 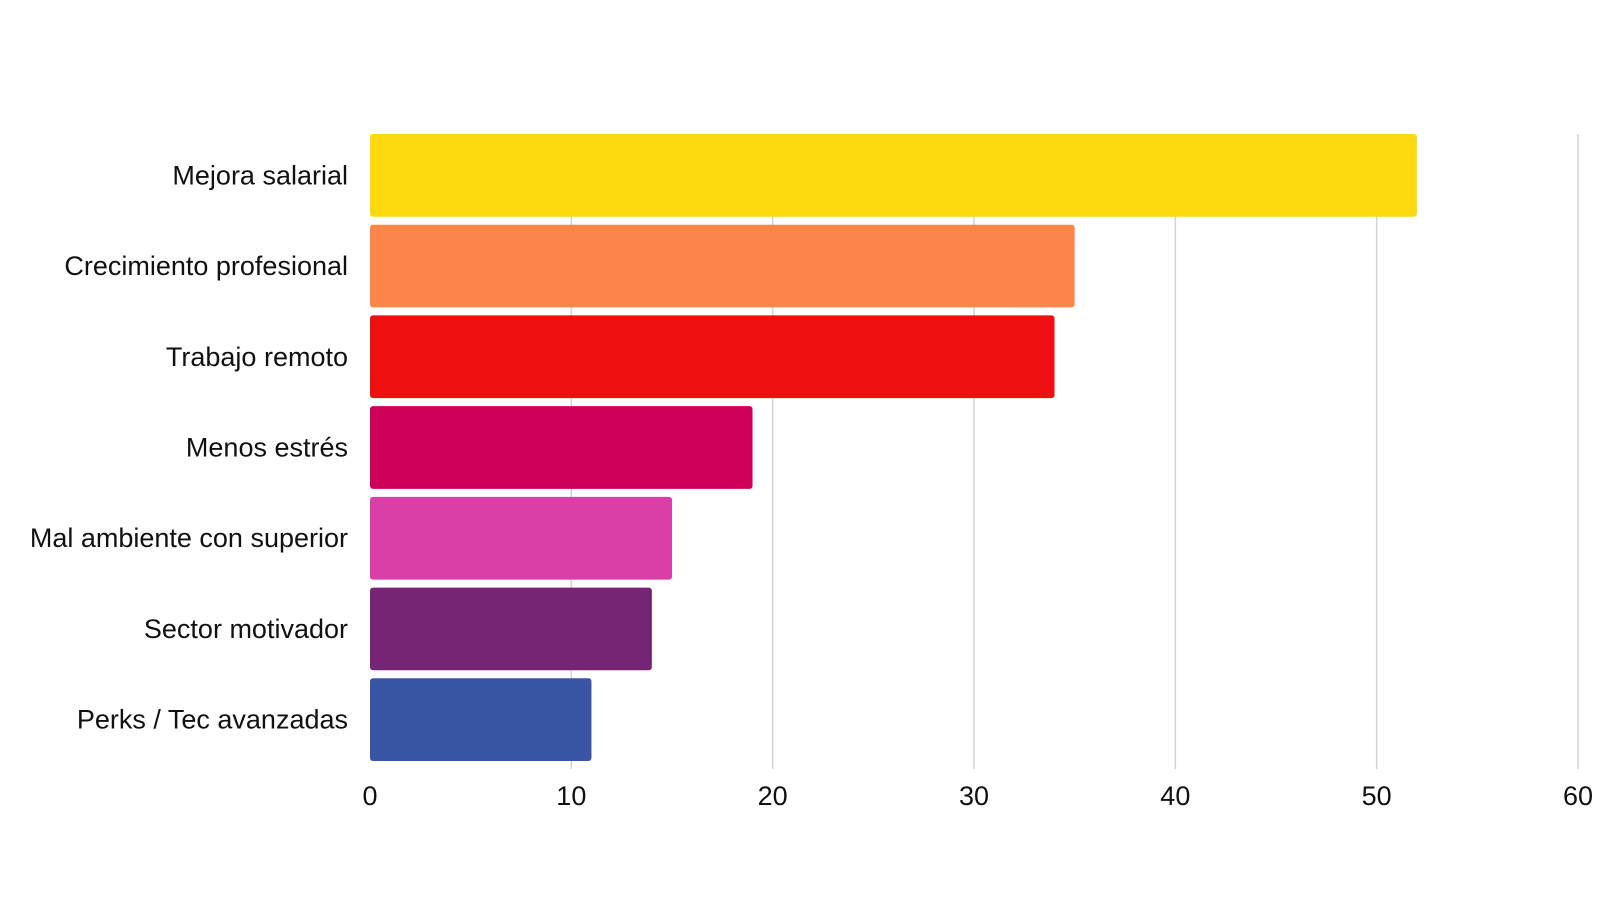 I want to click on category-label: Menos estrés, so click(x=267, y=448).